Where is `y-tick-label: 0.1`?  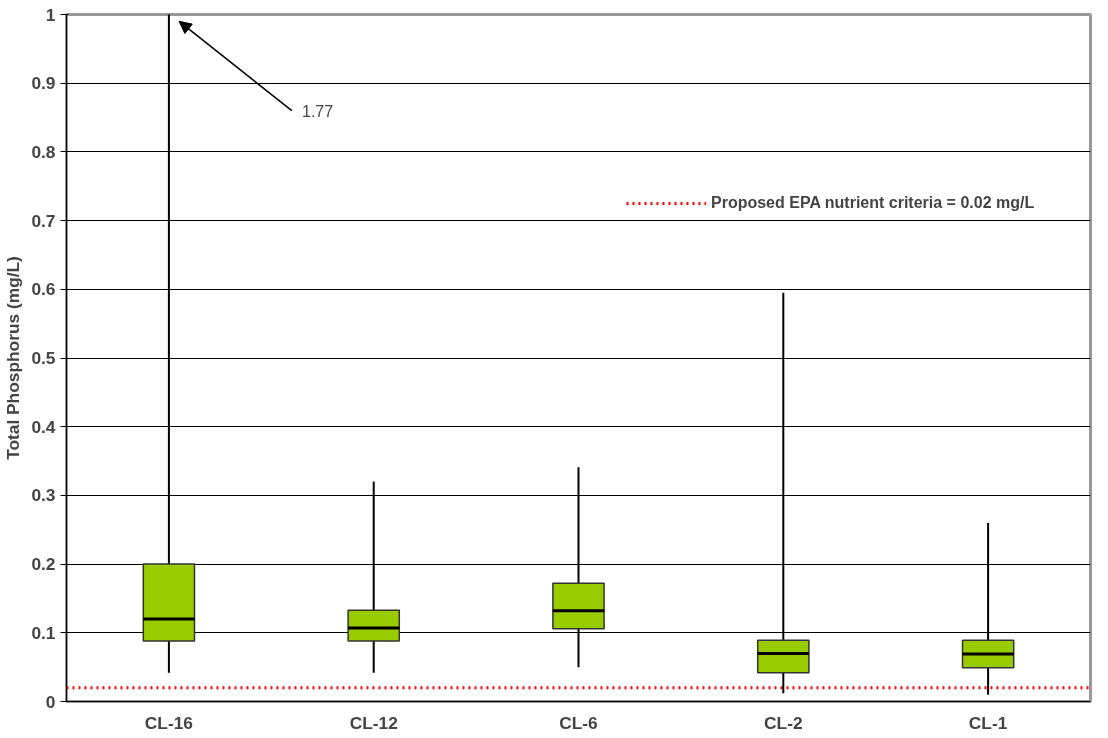 y-tick-label: 0.1 is located at coordinates (43, 632).